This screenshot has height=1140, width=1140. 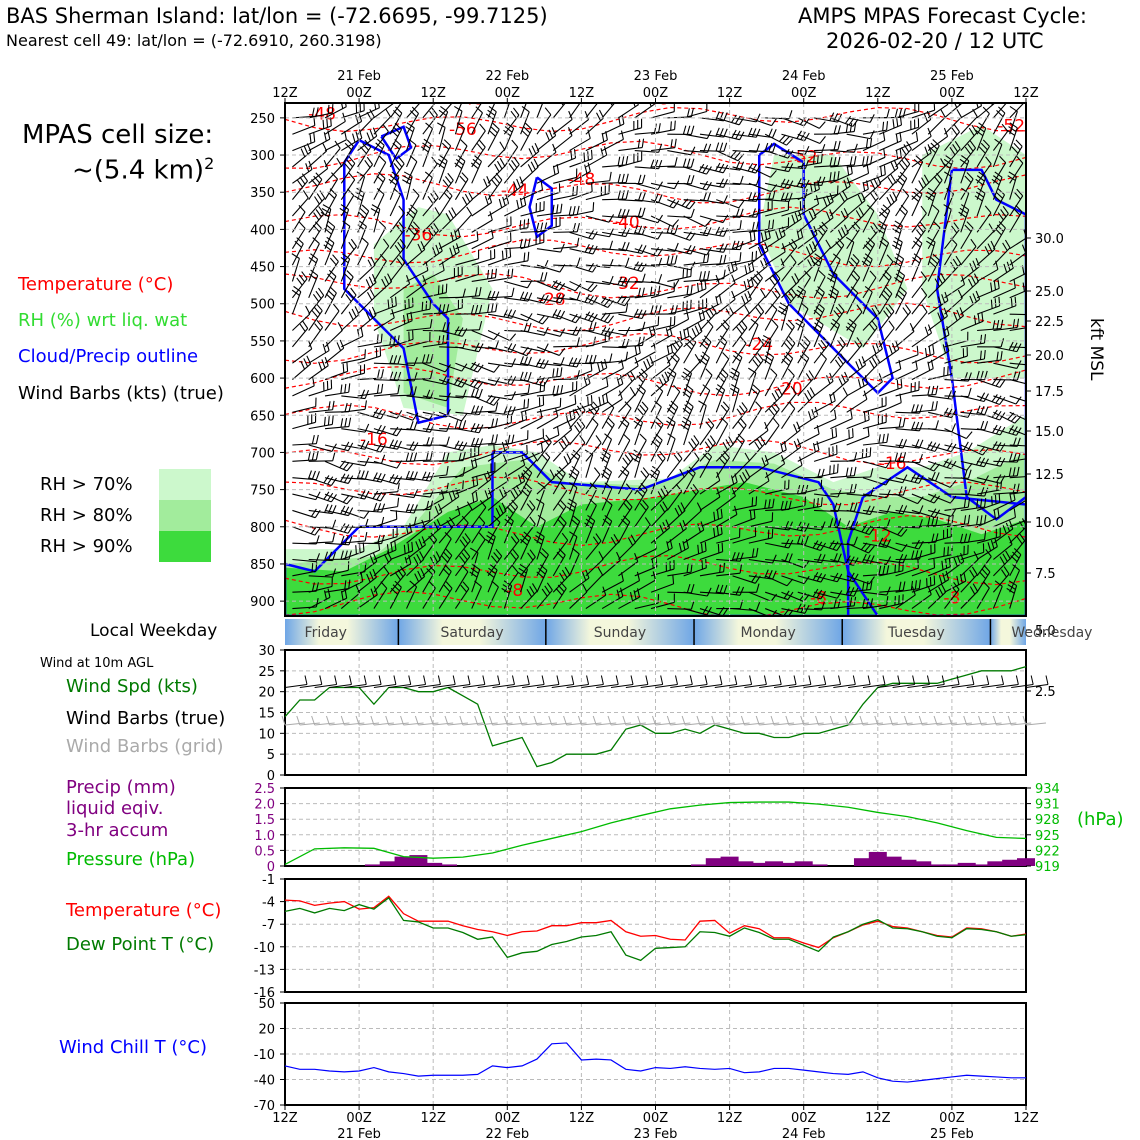 I want to click on weekday-label: Monday, so click(x=767, y=633).